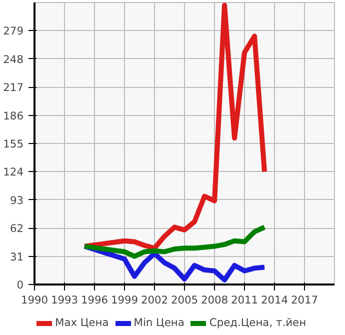  I want to click on x-tick-label: 2005, so click(184, 300).